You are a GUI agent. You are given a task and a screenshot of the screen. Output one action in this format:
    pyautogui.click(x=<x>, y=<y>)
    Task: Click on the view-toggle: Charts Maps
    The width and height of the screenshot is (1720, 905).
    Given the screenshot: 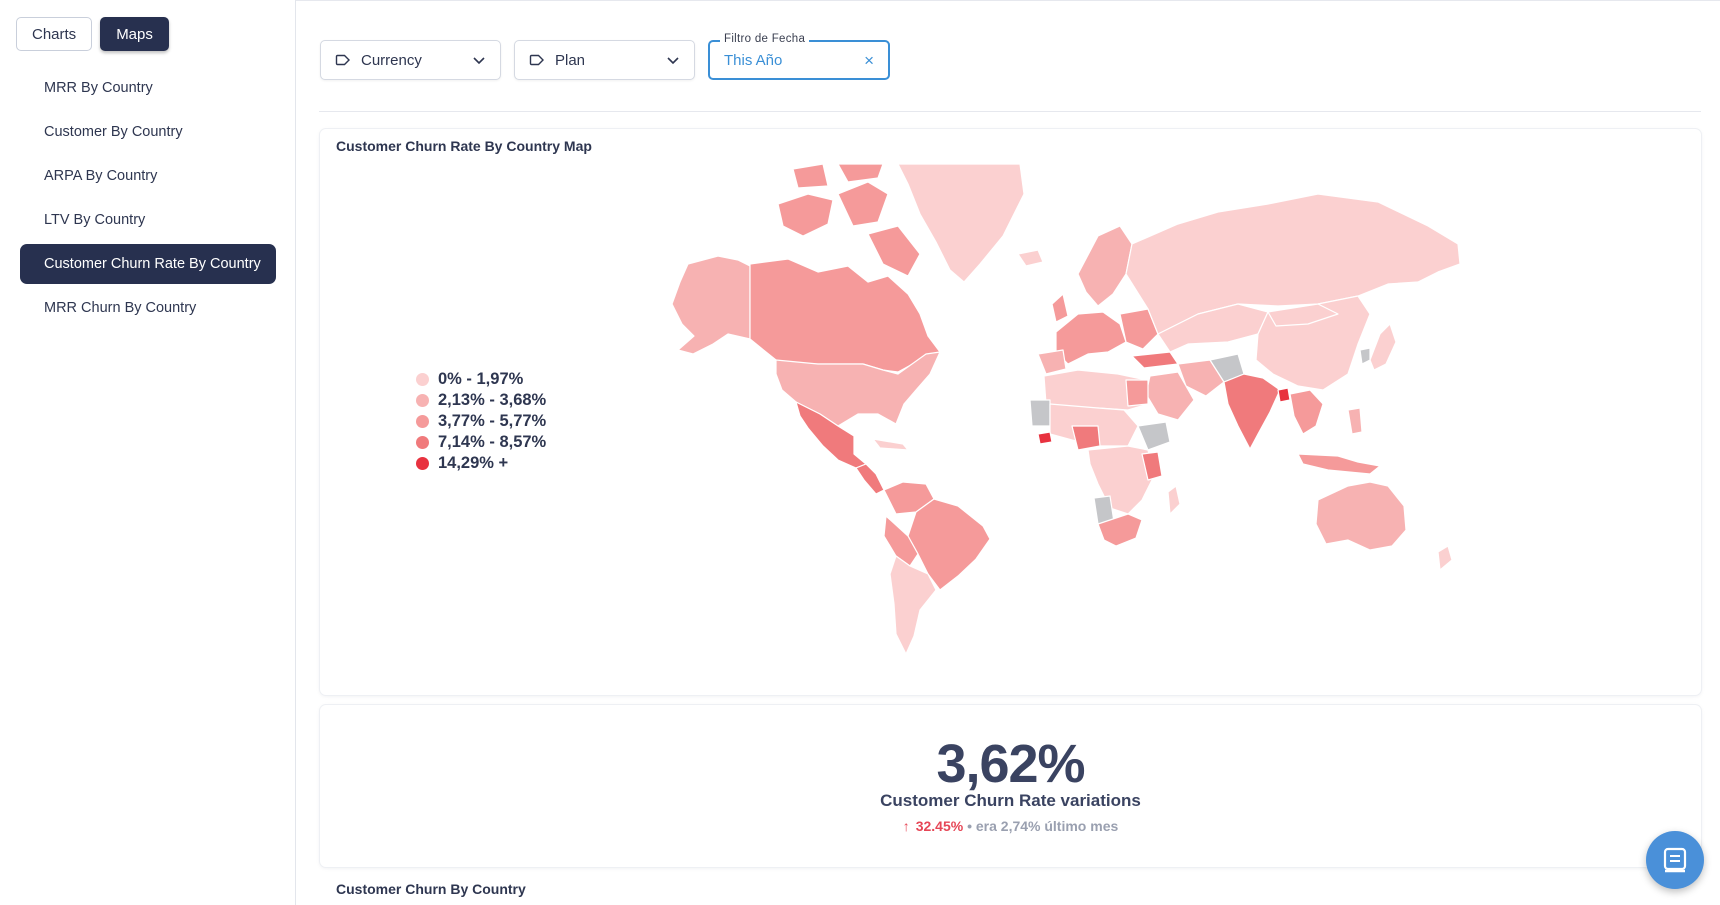 What is the action you would take?
    pyautogui.click(x=92, y=34)
    